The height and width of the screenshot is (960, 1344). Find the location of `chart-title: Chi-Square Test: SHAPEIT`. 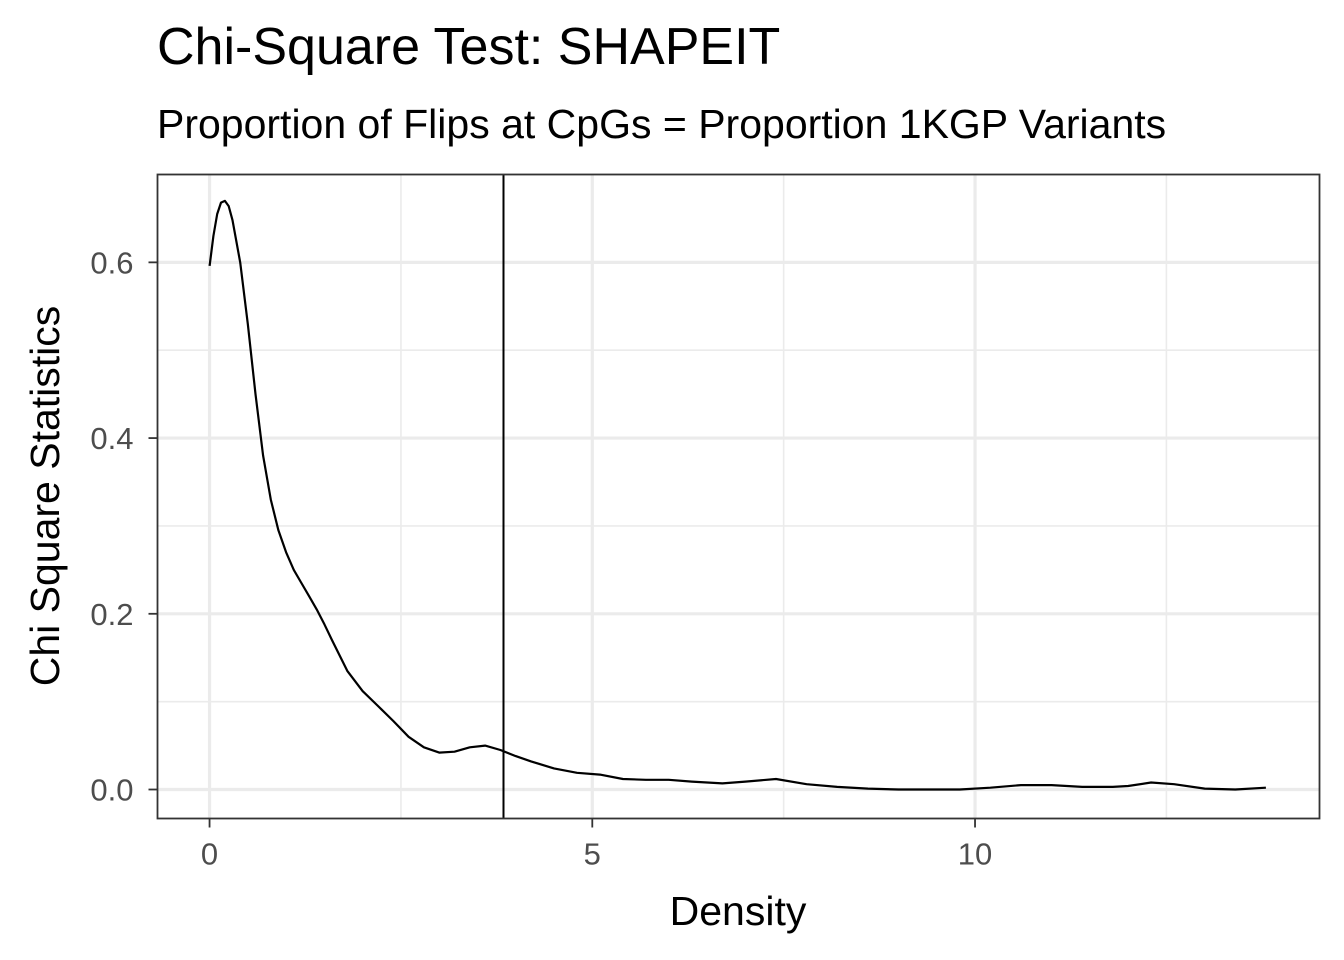

chart-title: Chi-Square Test: SHAPEIT is located at coordinates (468, 47).